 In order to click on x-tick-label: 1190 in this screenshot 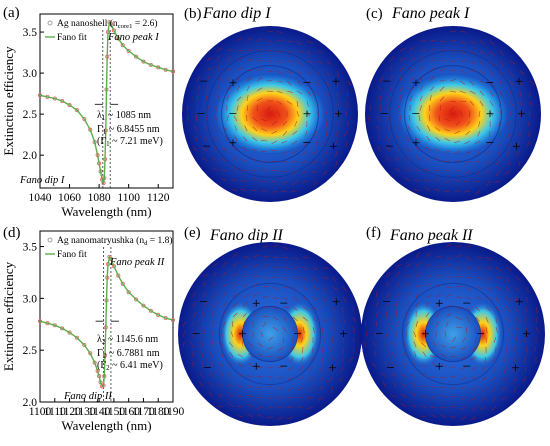, I will do `click(173, 412)`.